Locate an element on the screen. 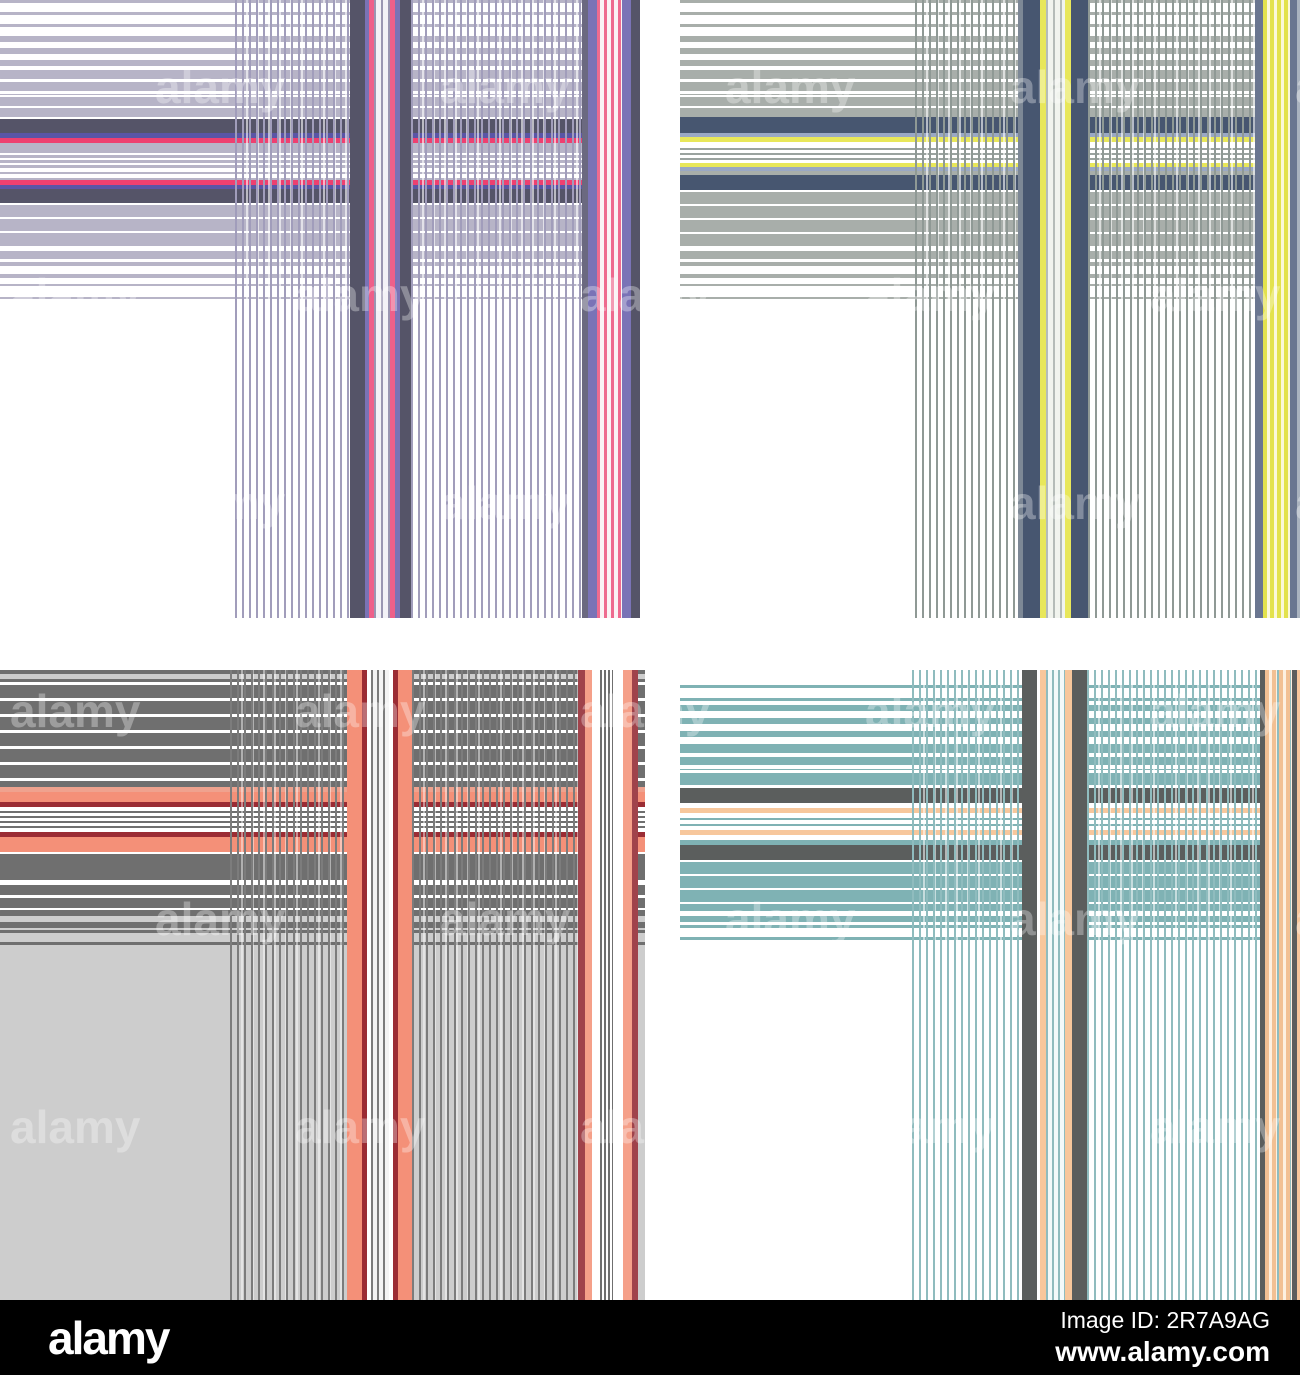 The width and height of the screenshot is (1300, 1375). alamy-url: www.alamy.com is located at coordinates (1162, 1352).